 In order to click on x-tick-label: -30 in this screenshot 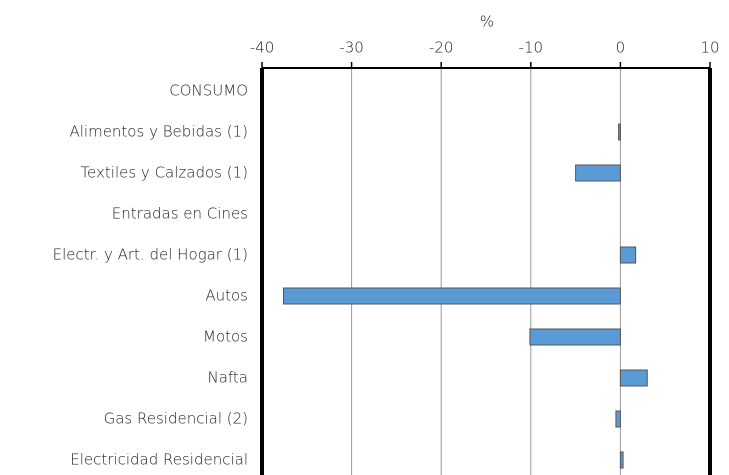, I will do `click(351, 48)`.